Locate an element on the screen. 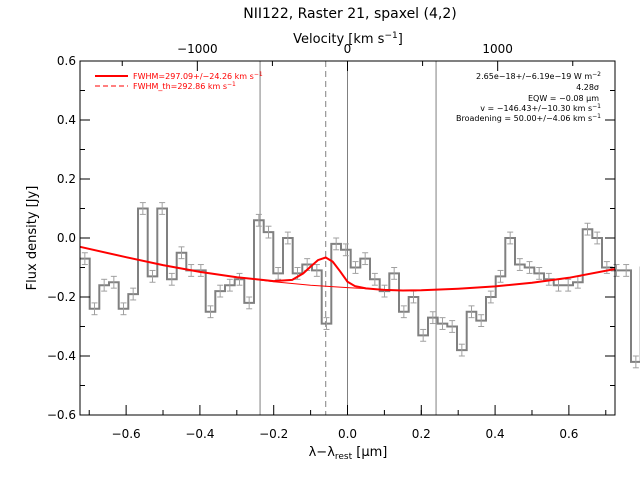 The image size is (640, 480). y-tick-label: 0.0 is located at coordinates (66, 238).